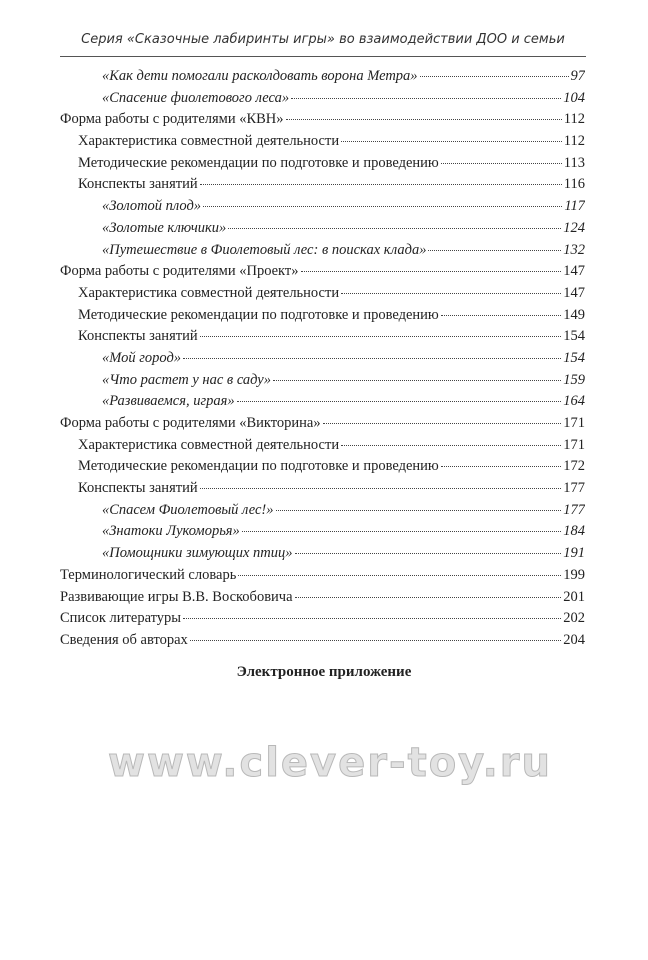  What do you see at coordinates (574, 357) in the screenshot?
I see `toc-entry-page: 154` at bounding box center [574, 357].